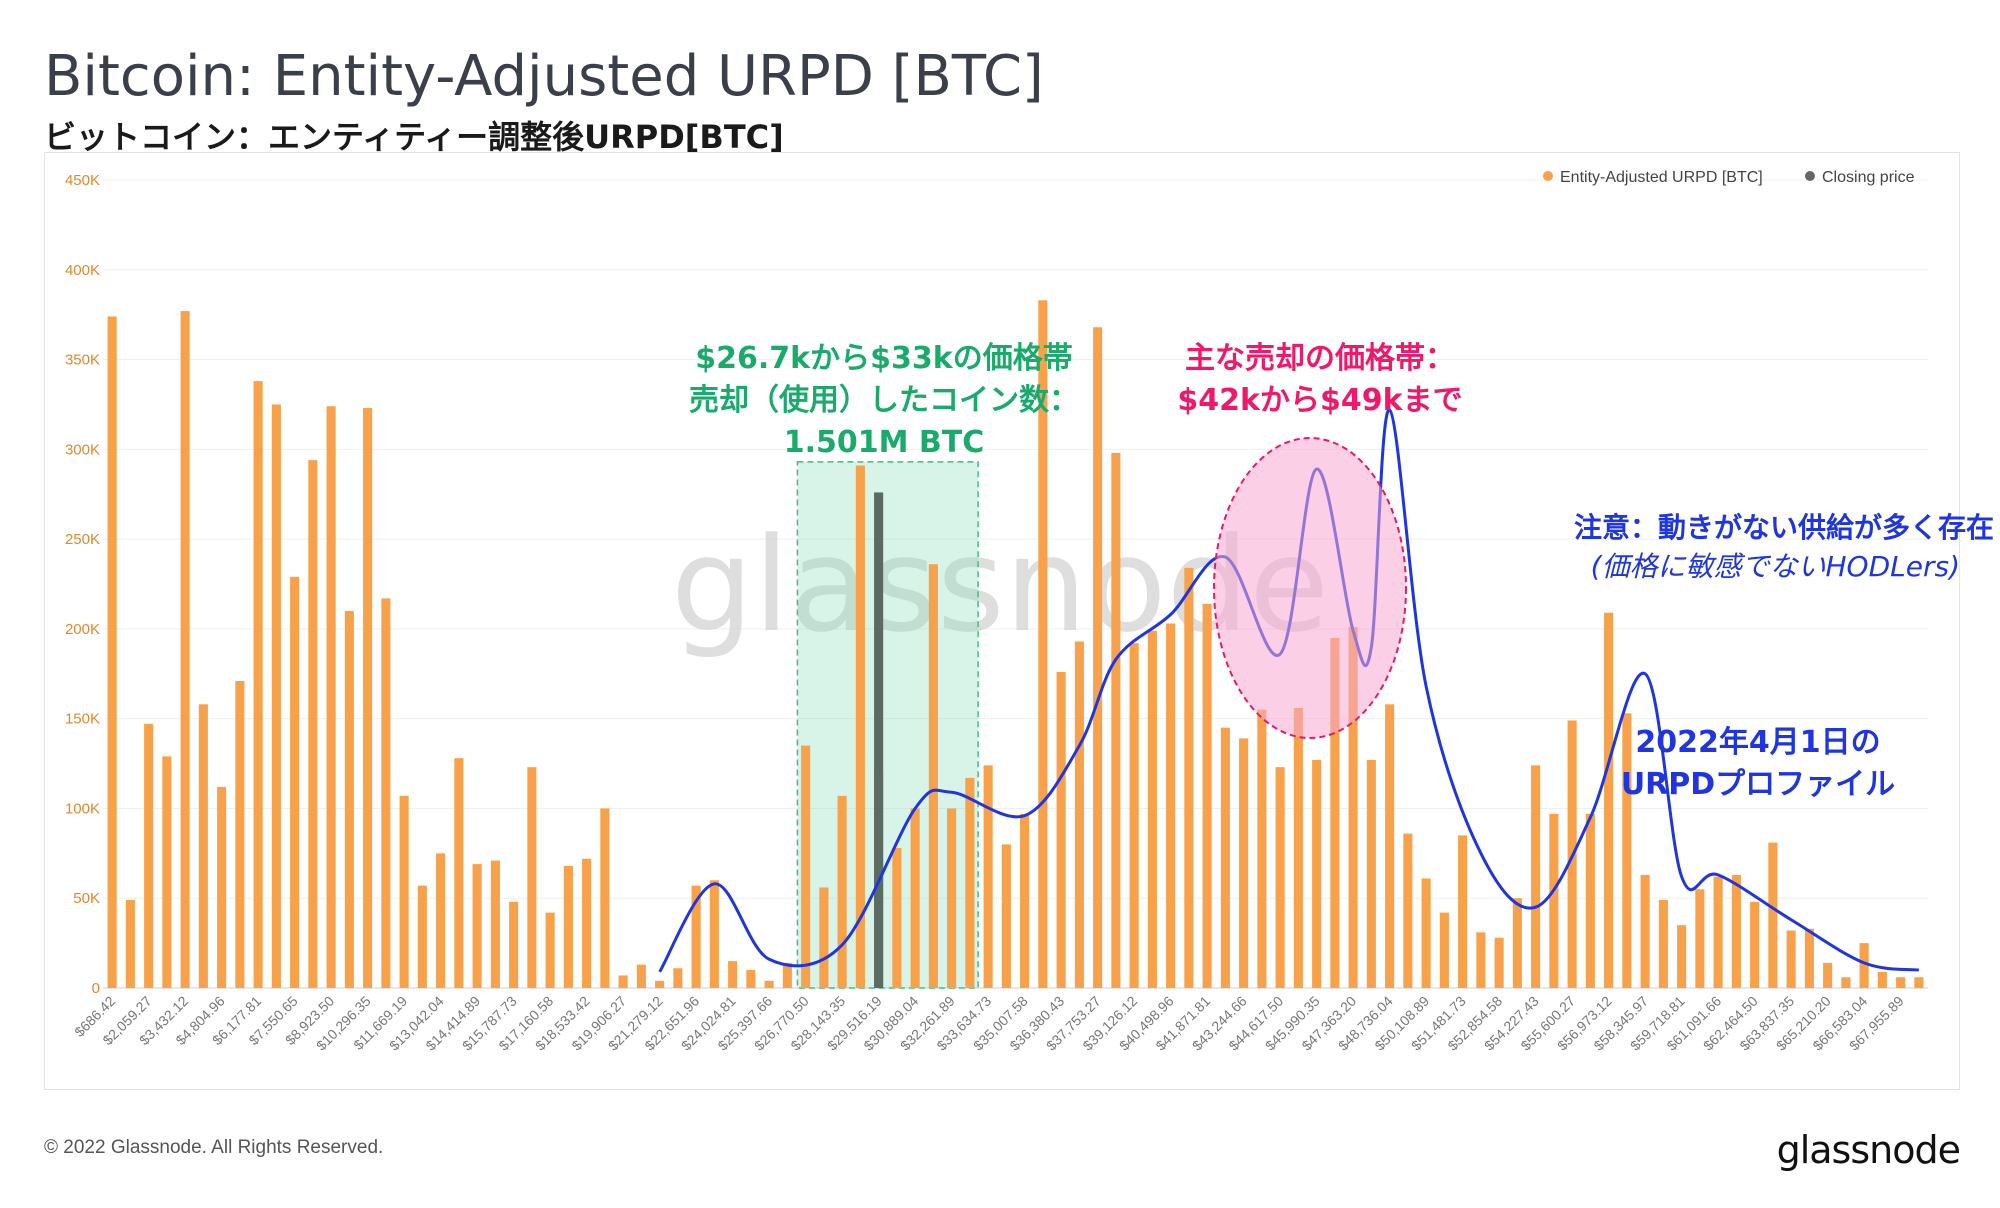 This screenshot has height=1208, width=2000. Describe the element at coordinates (883, 358) in the screenshot. I see `annotation-green-line1: $26.7kから$33kの価格帯` at that location.